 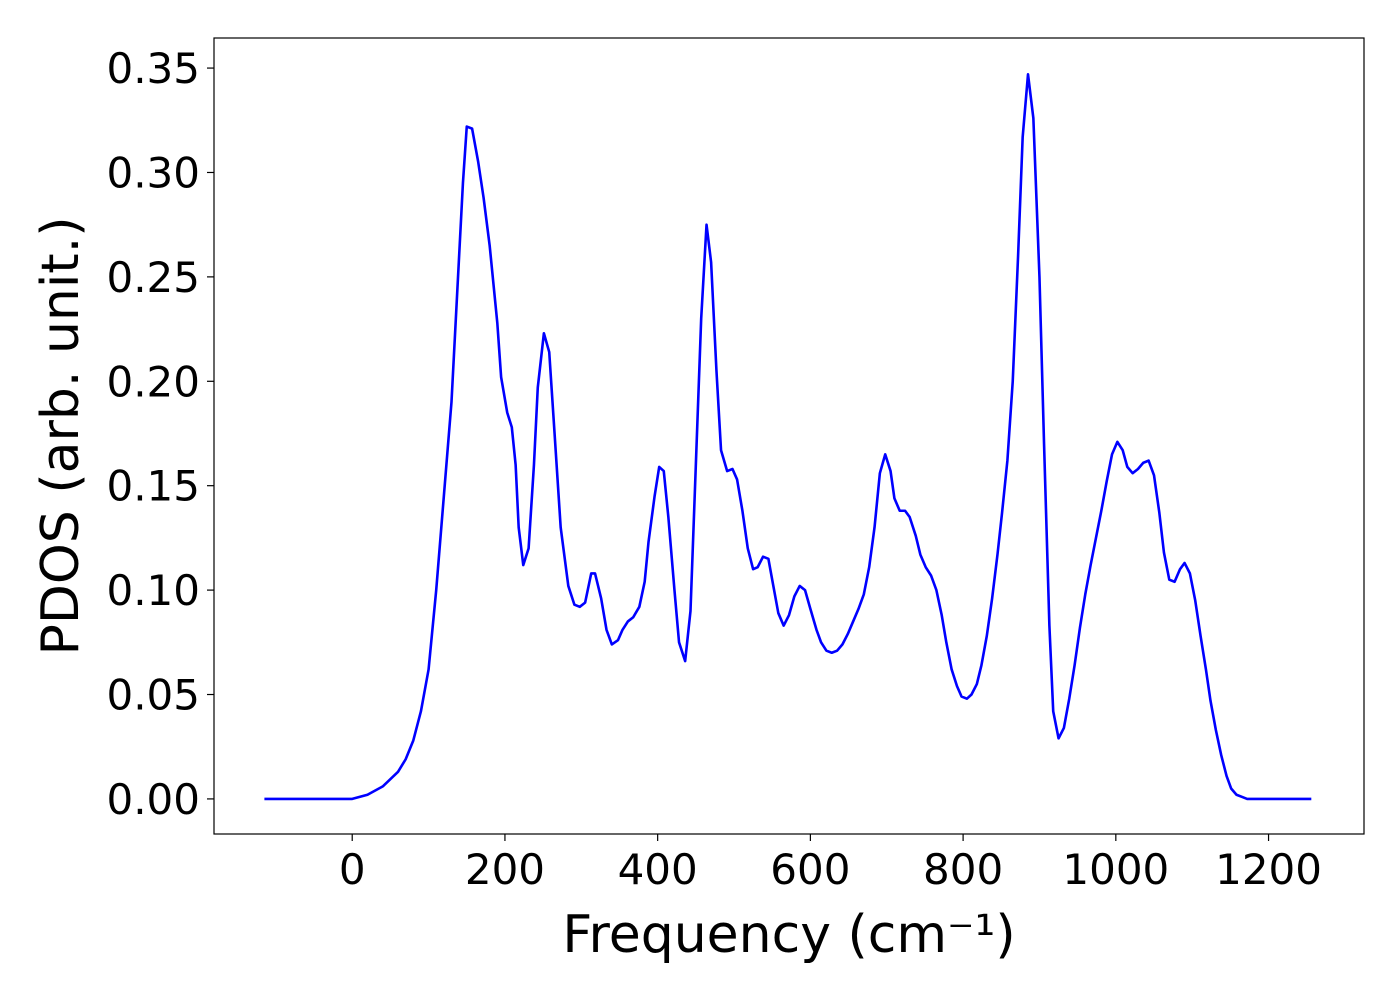 I want to click on x-tick-label: 1200, so click(x=1268, y=869).